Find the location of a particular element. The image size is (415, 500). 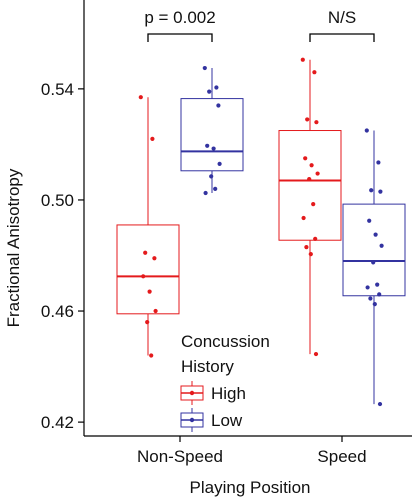

legend: Concussion History High Low is located at coordinates (225, 382).